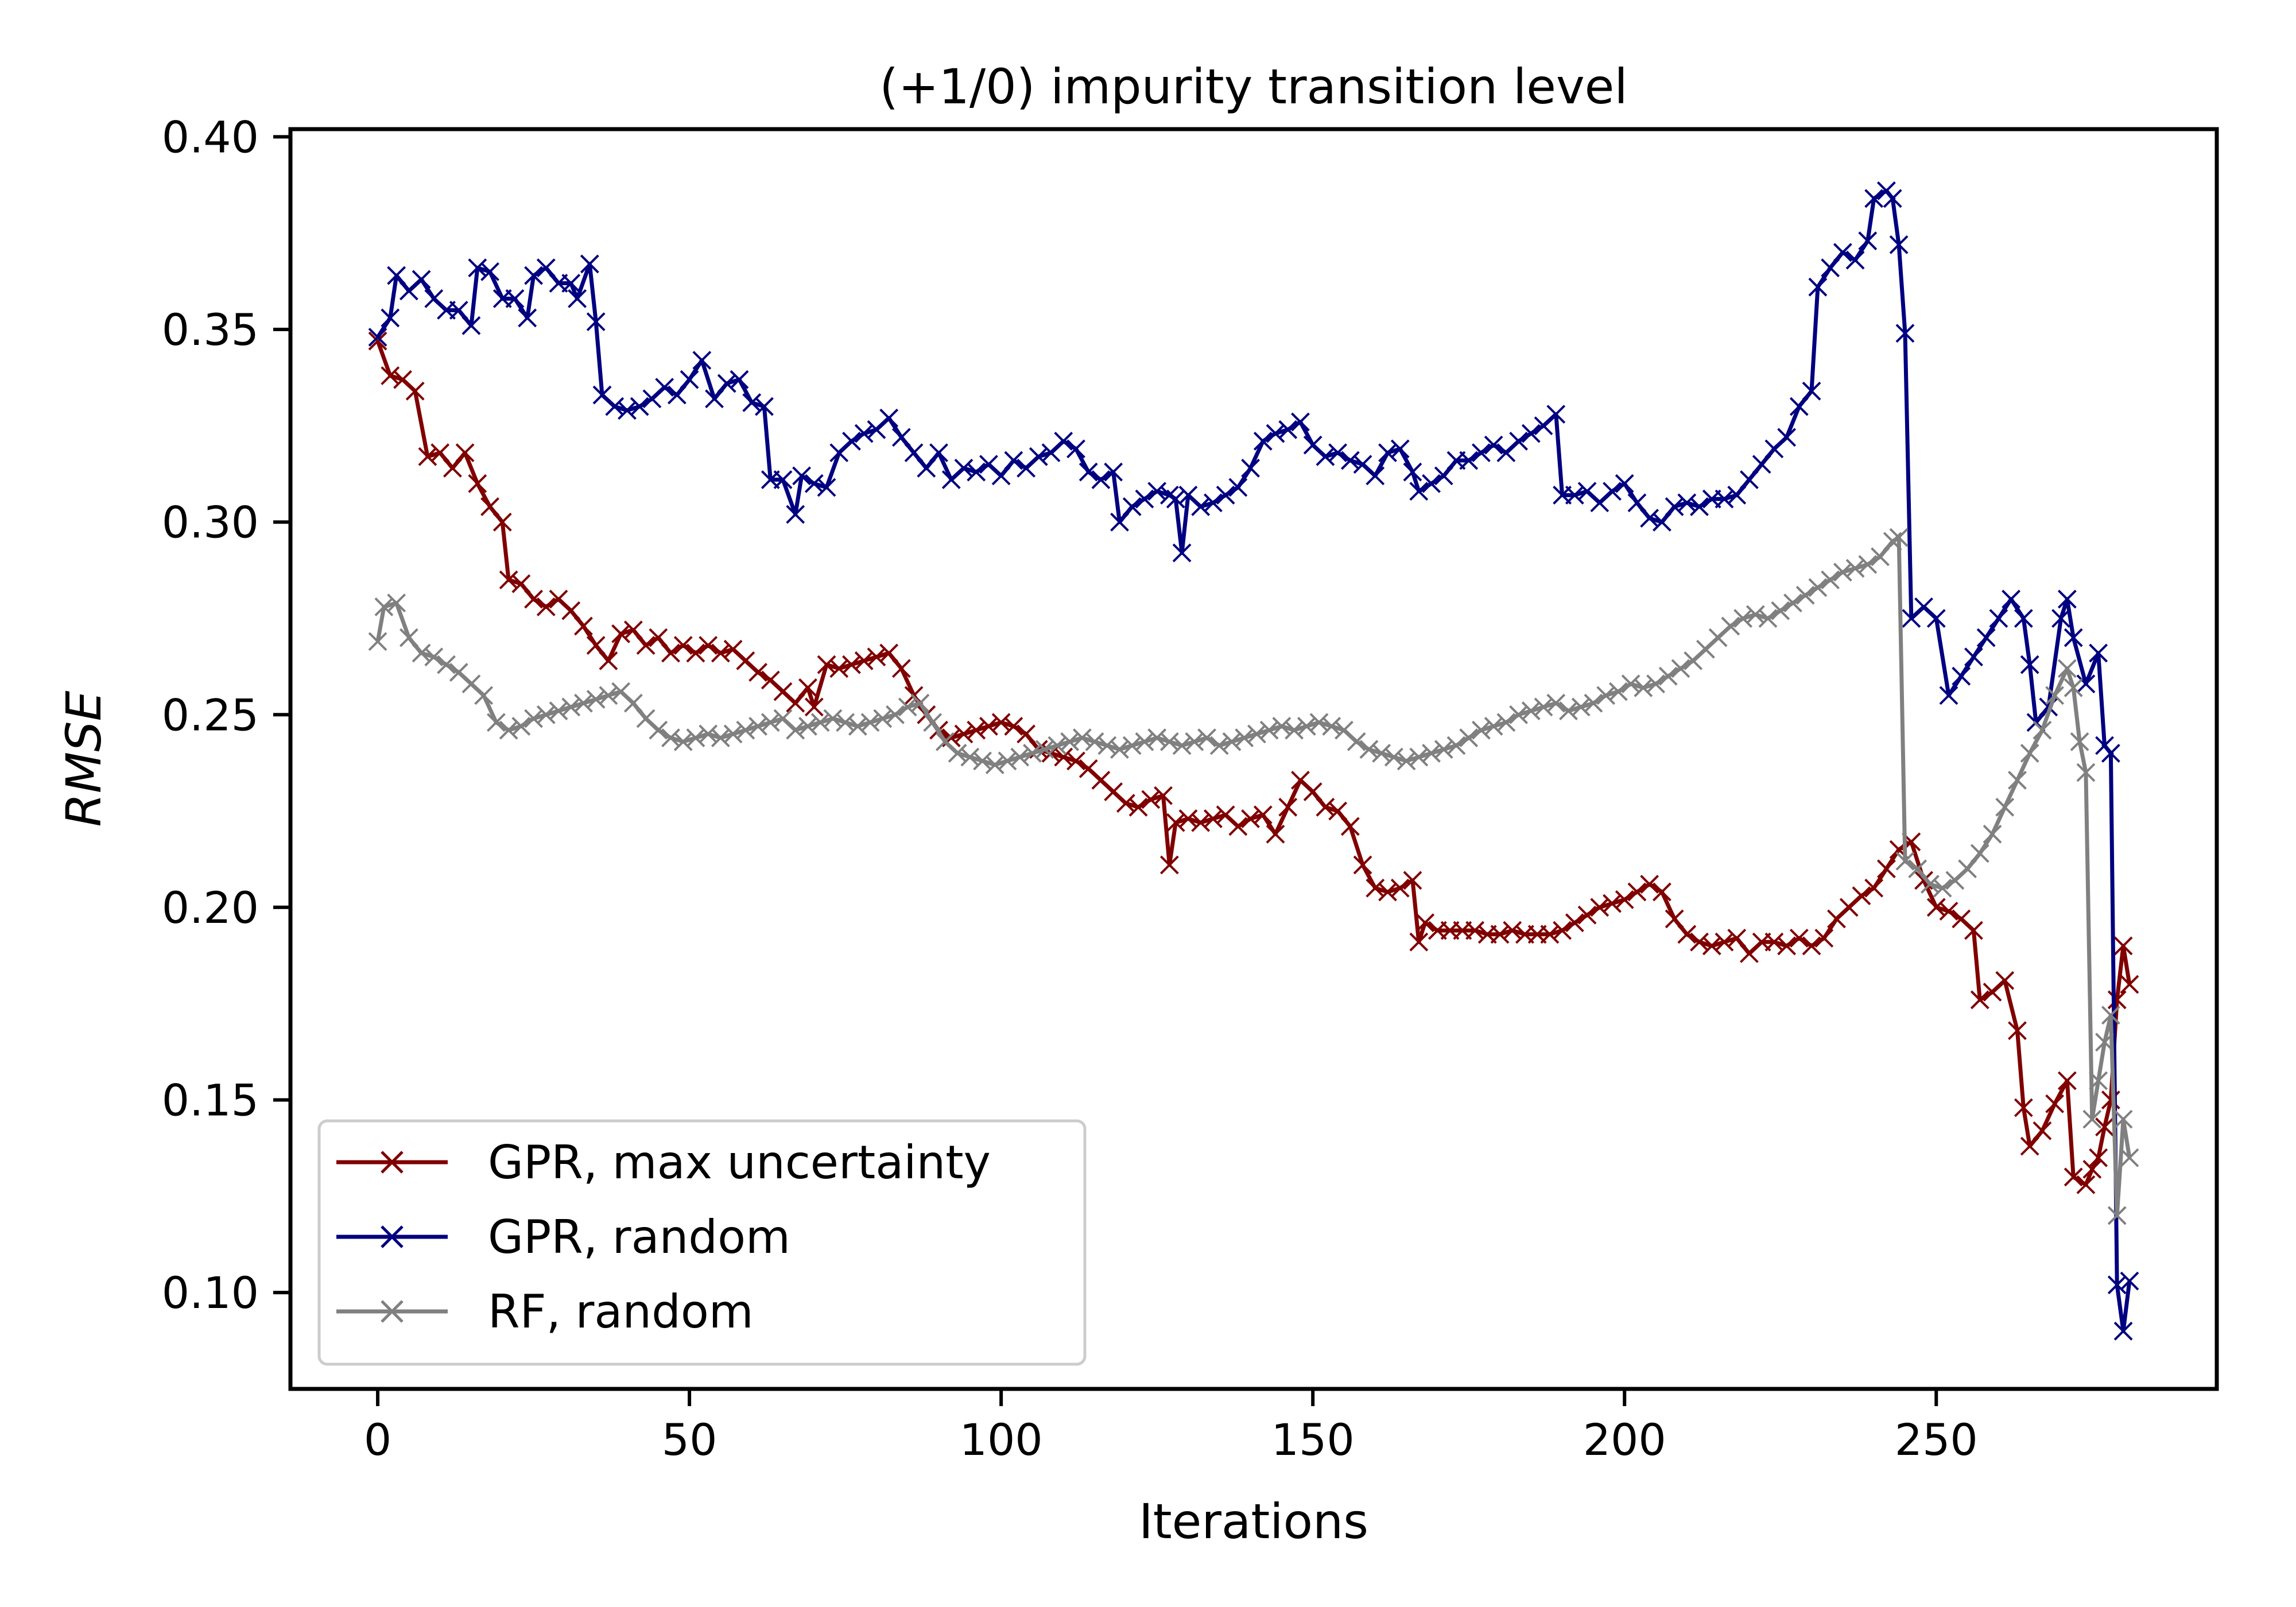 This screenshot has height=1607, width=2296. Describe the element at coordinates (210, 907) in the screenshot. I see `y-tick-label: 0.20` at that location.